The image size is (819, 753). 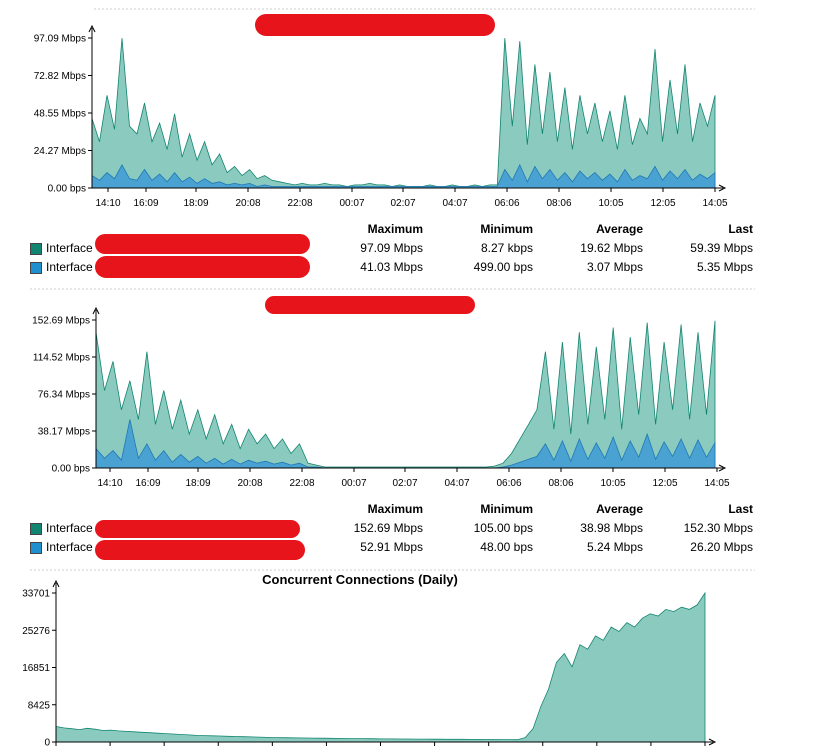 What do you see at coordinates (64, 395) in the screenshot?
I see `y-tick-label: 76.34 Mbps` at bounding box center [64, 395].